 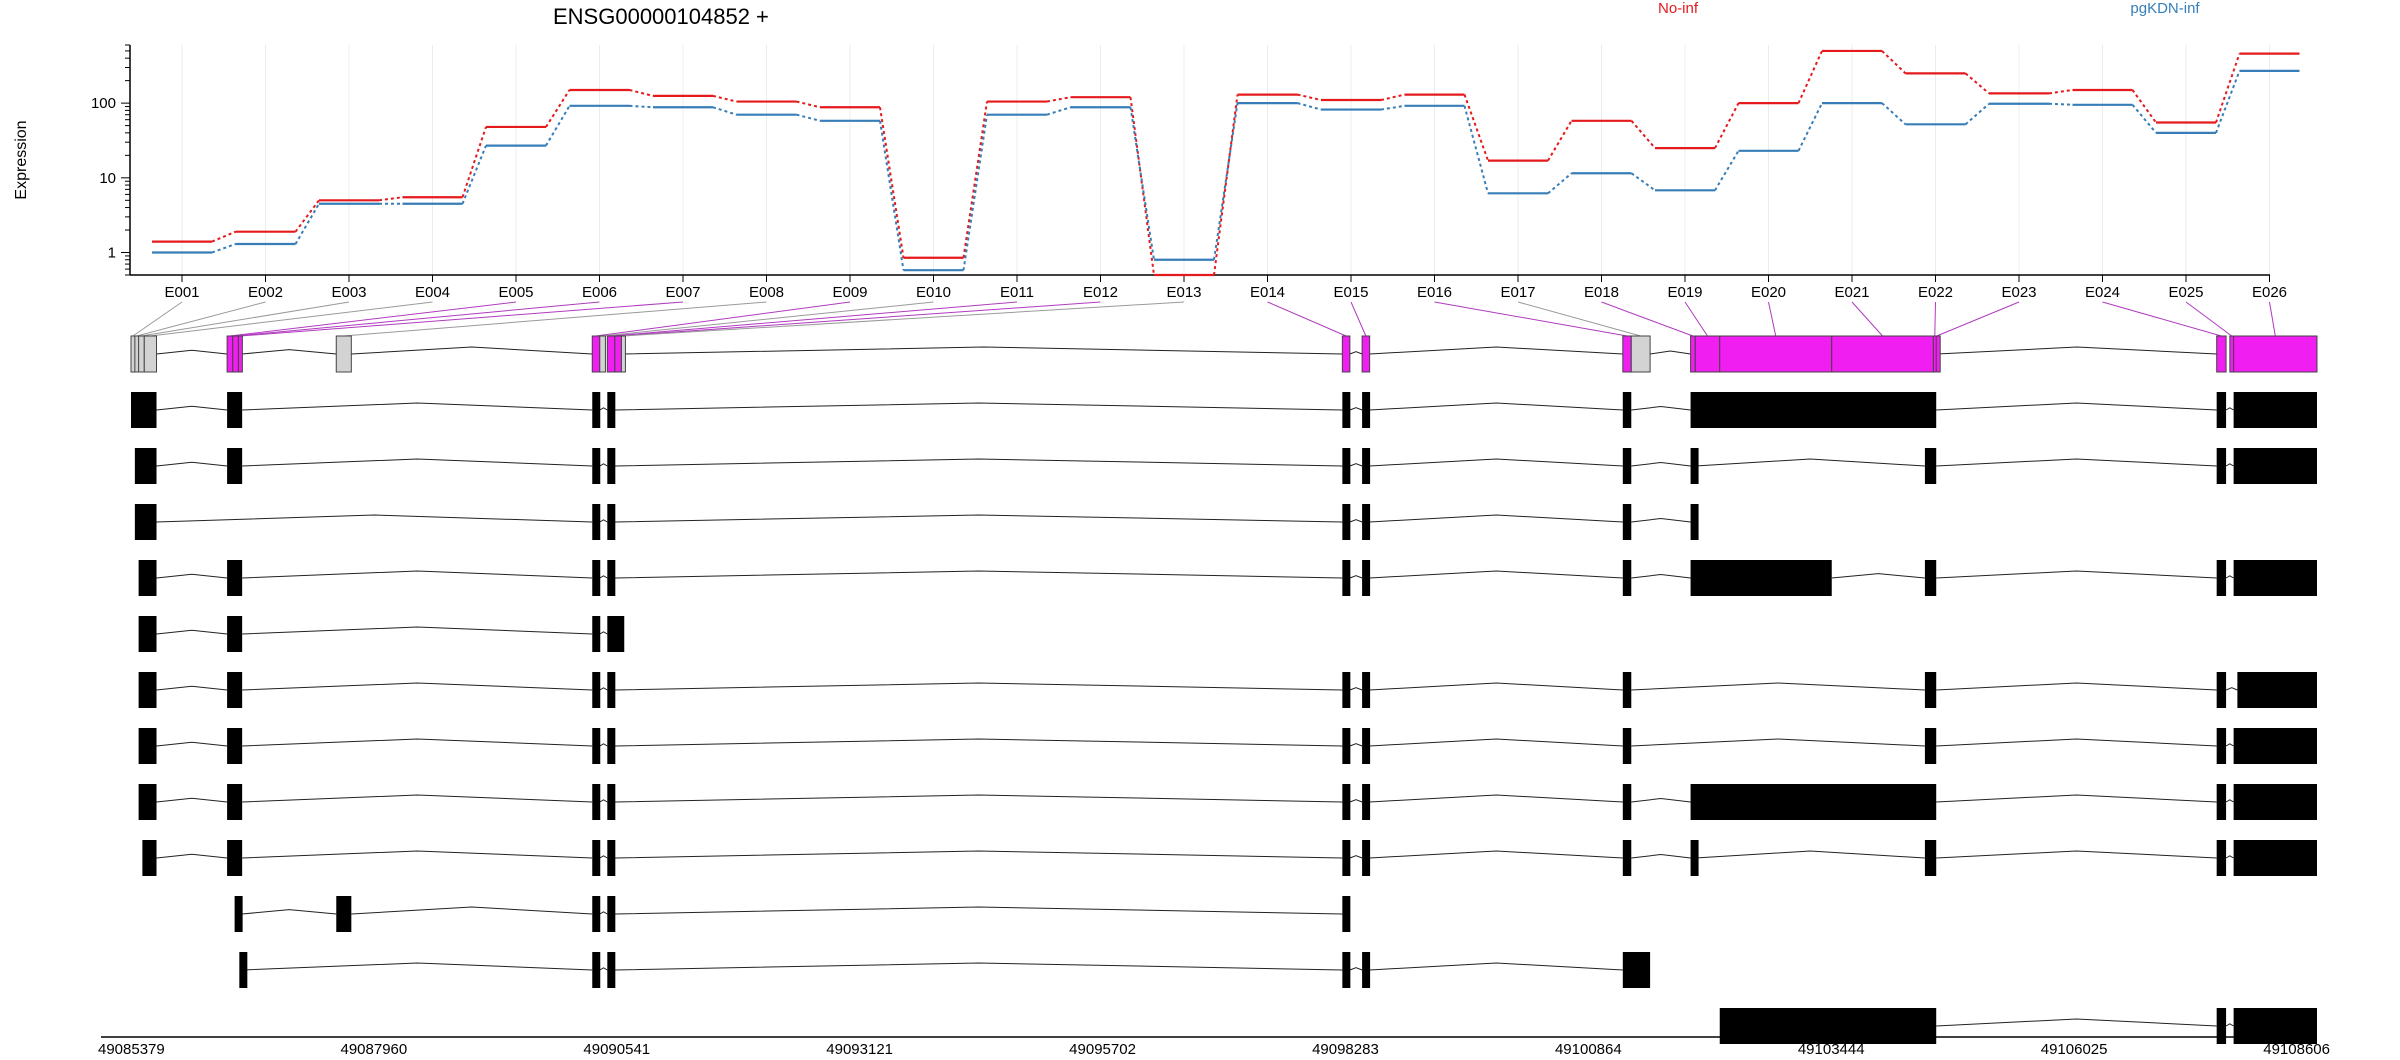 What do you see at coordinates (616, 1049) in the screenshot?
I see `genomic-tick-label: 49090541` at bounding box center [616, 1049].